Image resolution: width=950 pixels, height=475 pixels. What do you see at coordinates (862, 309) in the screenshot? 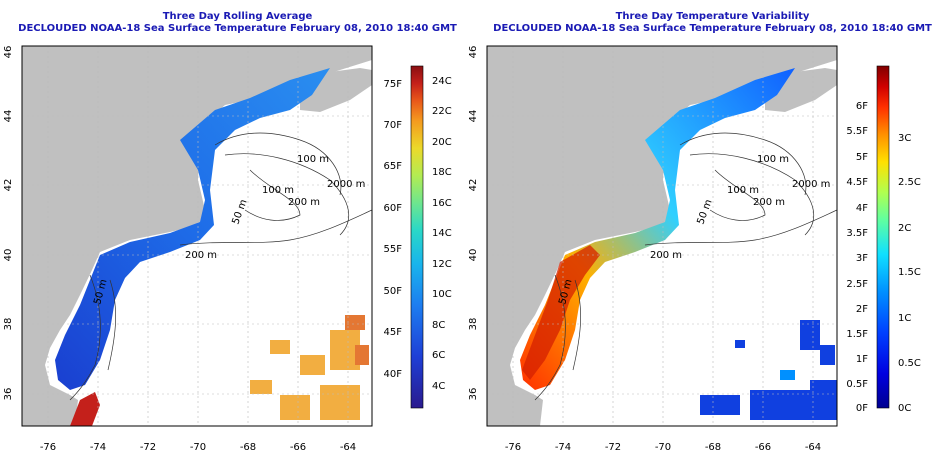
I see `right-cb-f-label: 2F` at bounding box center [862, 309].